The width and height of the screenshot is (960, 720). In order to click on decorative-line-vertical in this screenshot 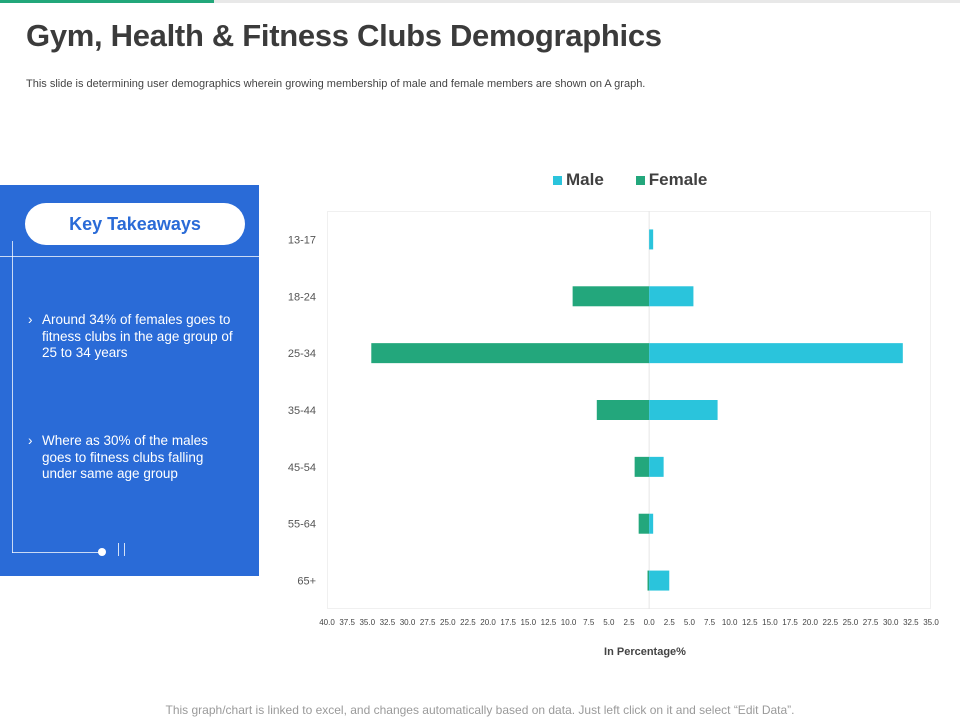, I will do `click(12, 397)`.